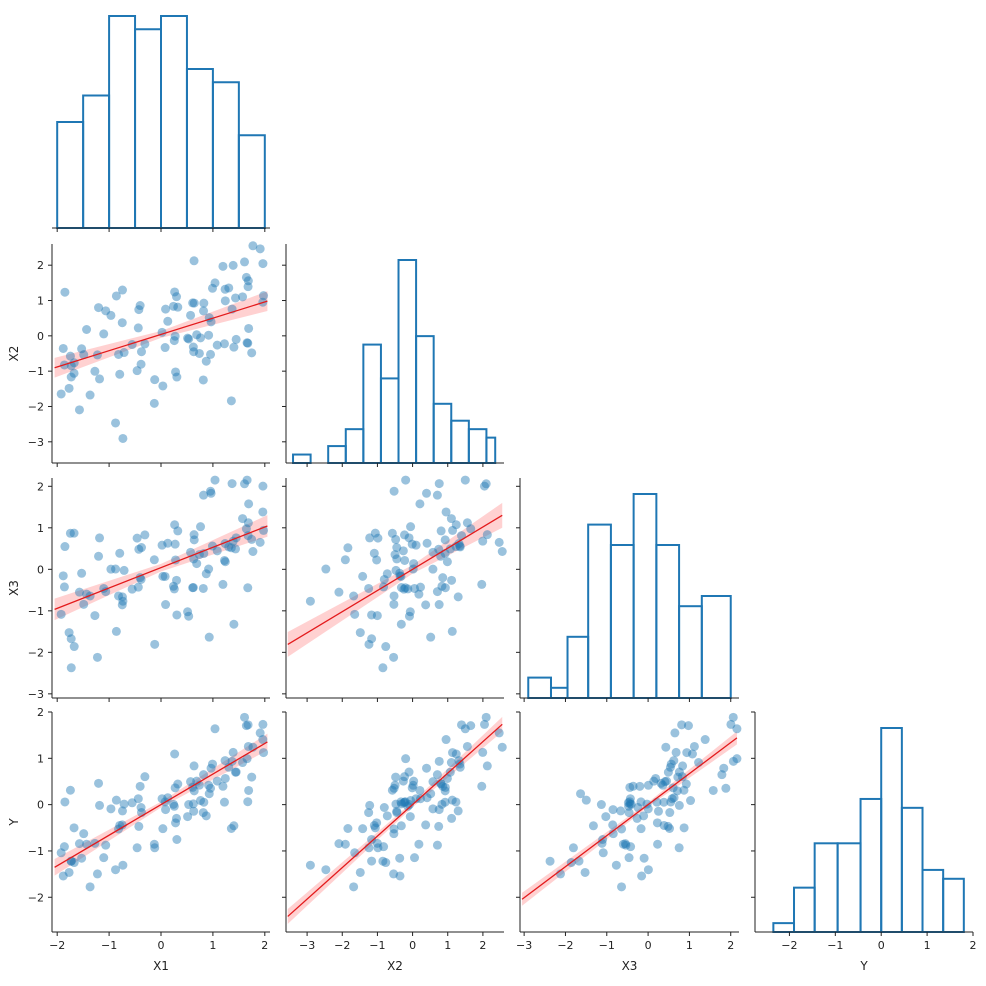 This screenshot has width=986, height=986. I want to click on x-tick-label: −1, so click(109, 945).